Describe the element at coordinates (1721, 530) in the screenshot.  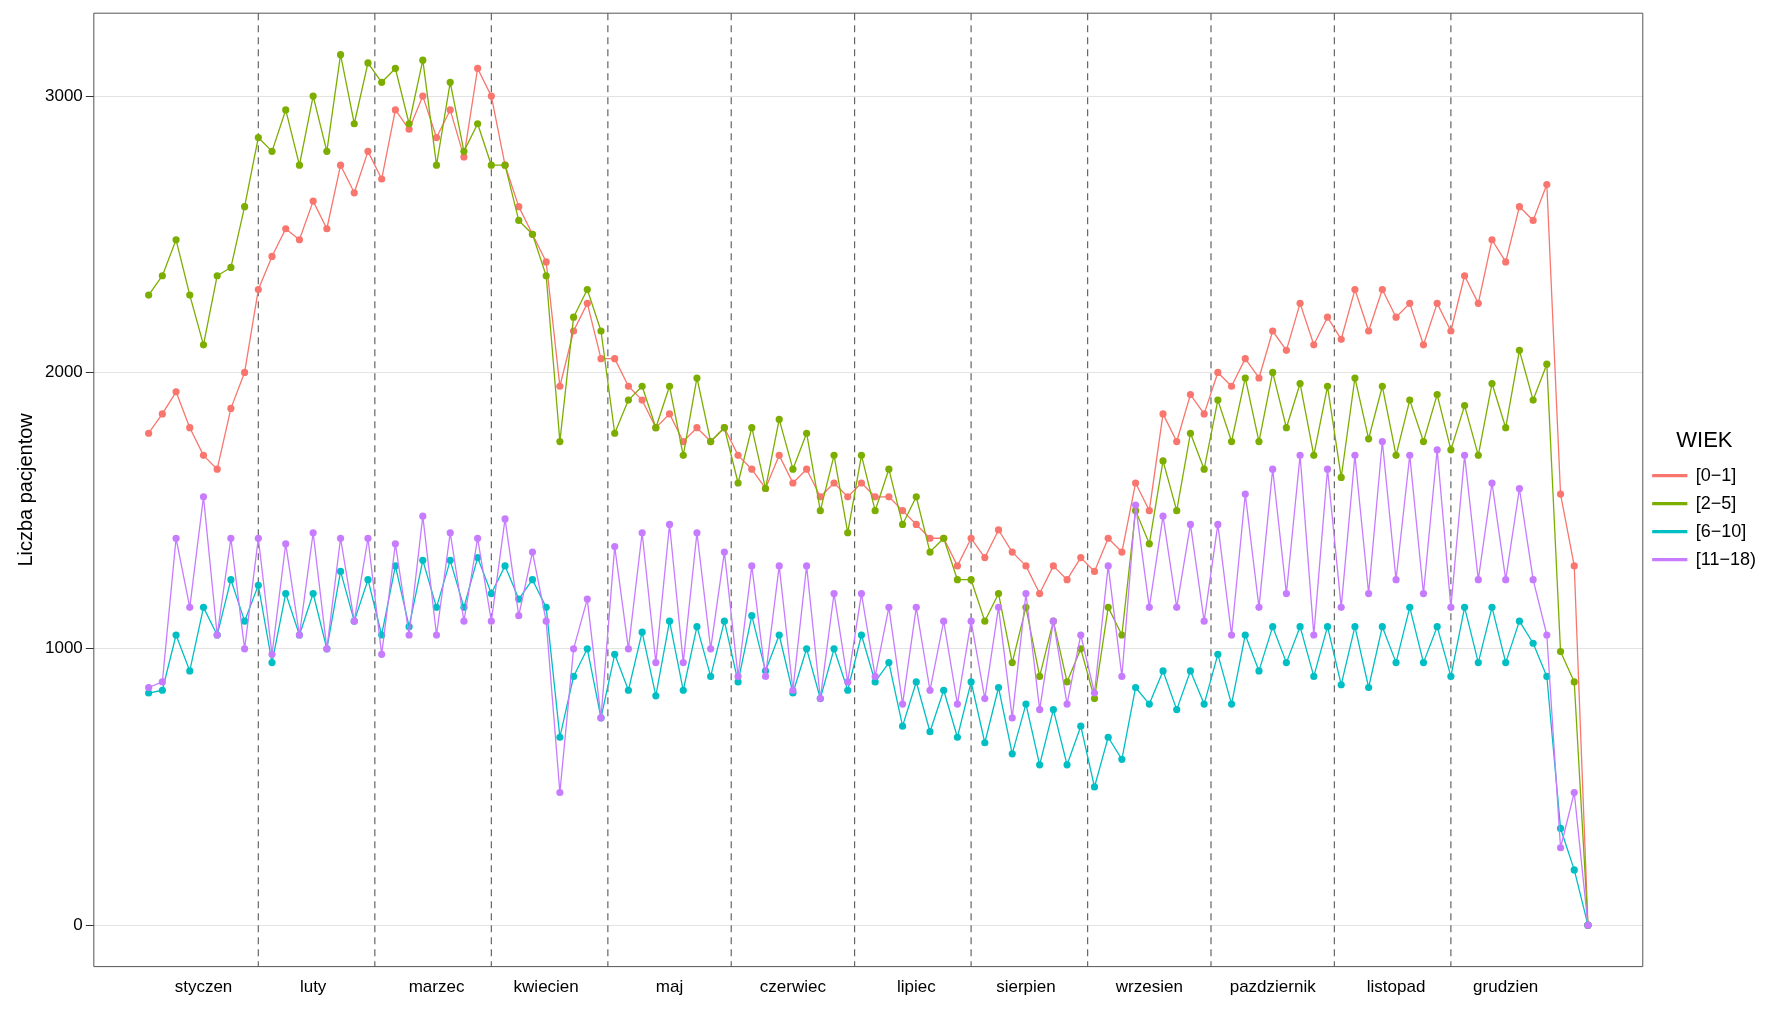
I see `legend-label: [6−10]` at that location.